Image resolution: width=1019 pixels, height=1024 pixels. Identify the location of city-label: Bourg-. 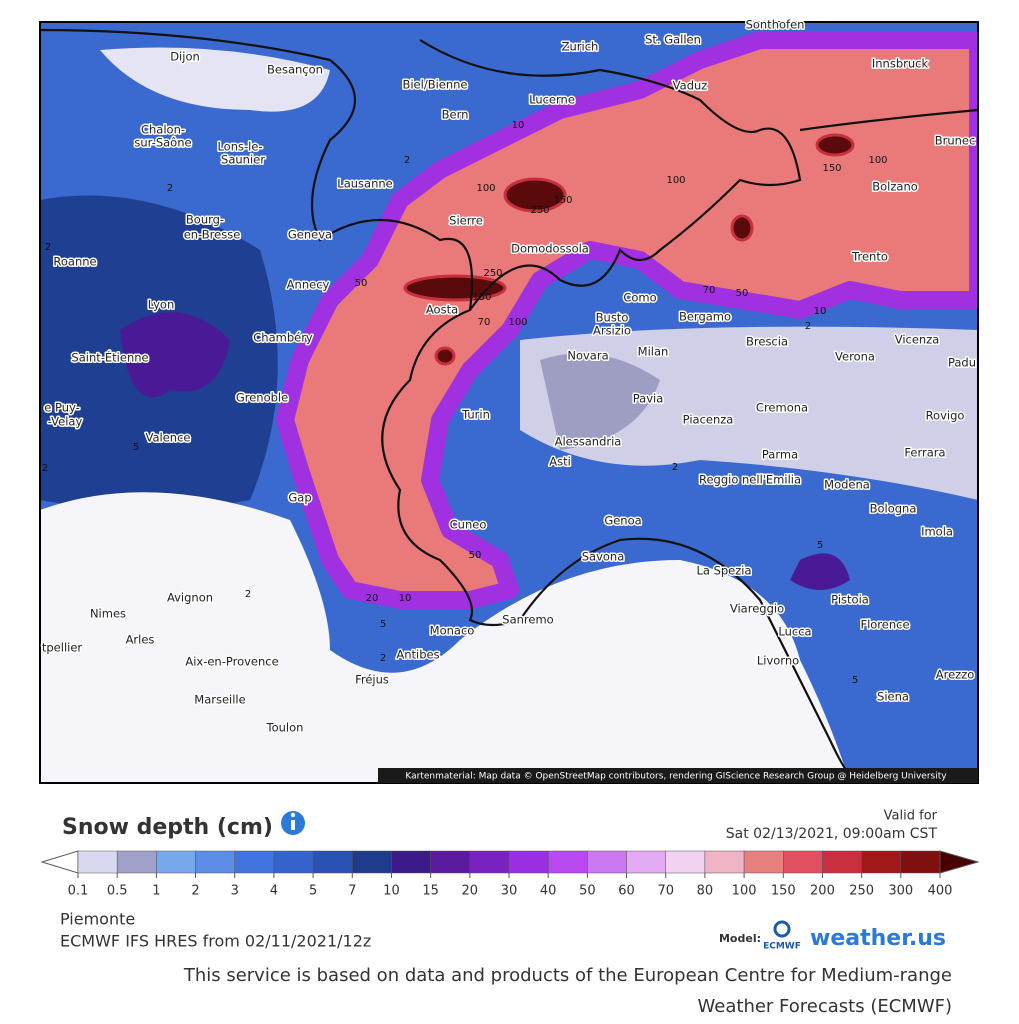
(205, 220).